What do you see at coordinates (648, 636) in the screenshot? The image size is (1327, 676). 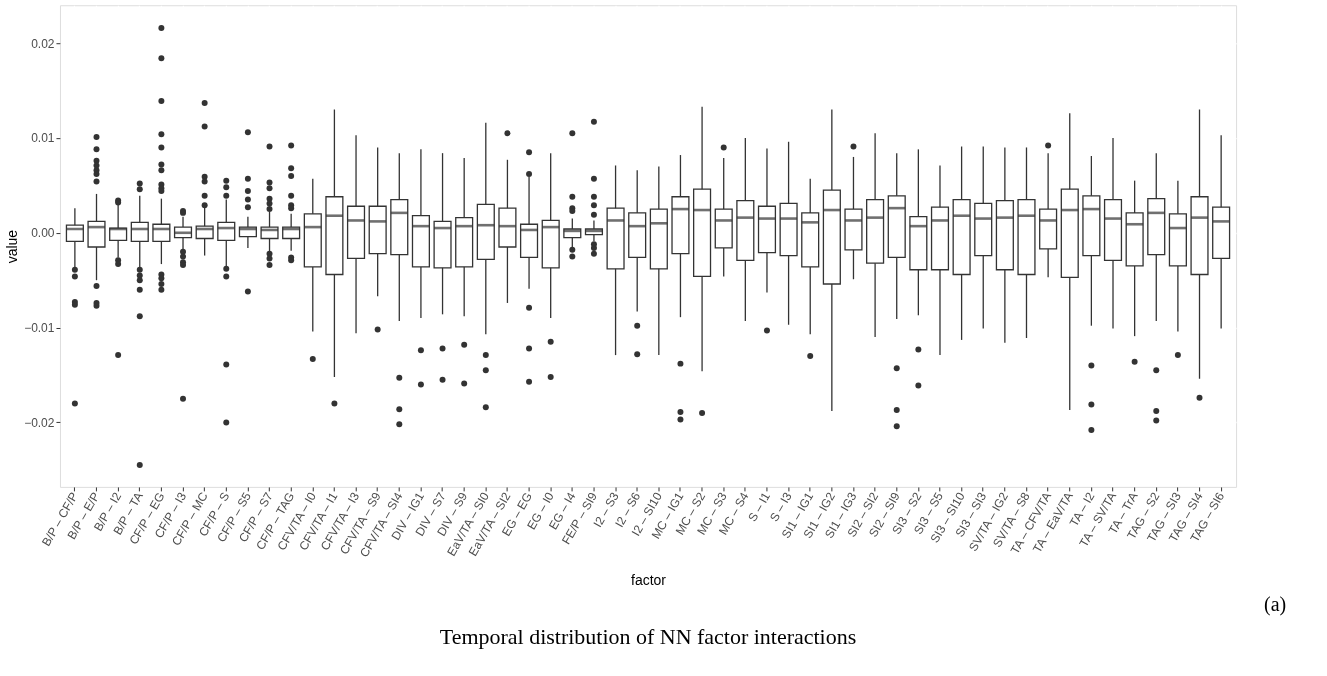 I see `text: Temporal distribution of NN factor interactions` at bounding box center [648, 636].